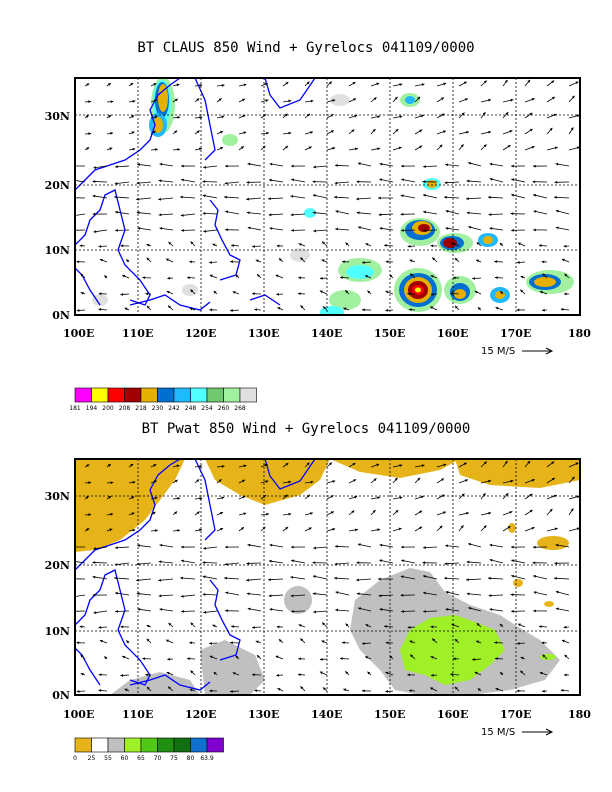  What do you see at coordinates (75, 758) in the screenshot?
I see `colorbar-label: 0` at bounding box center [75, 758].